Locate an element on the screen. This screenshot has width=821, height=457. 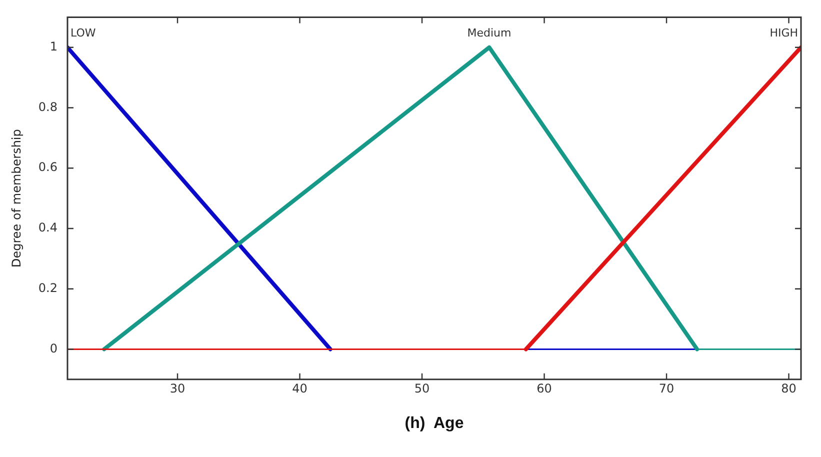
y-tick-label: 0.8 is located at coordinates (48, 107).